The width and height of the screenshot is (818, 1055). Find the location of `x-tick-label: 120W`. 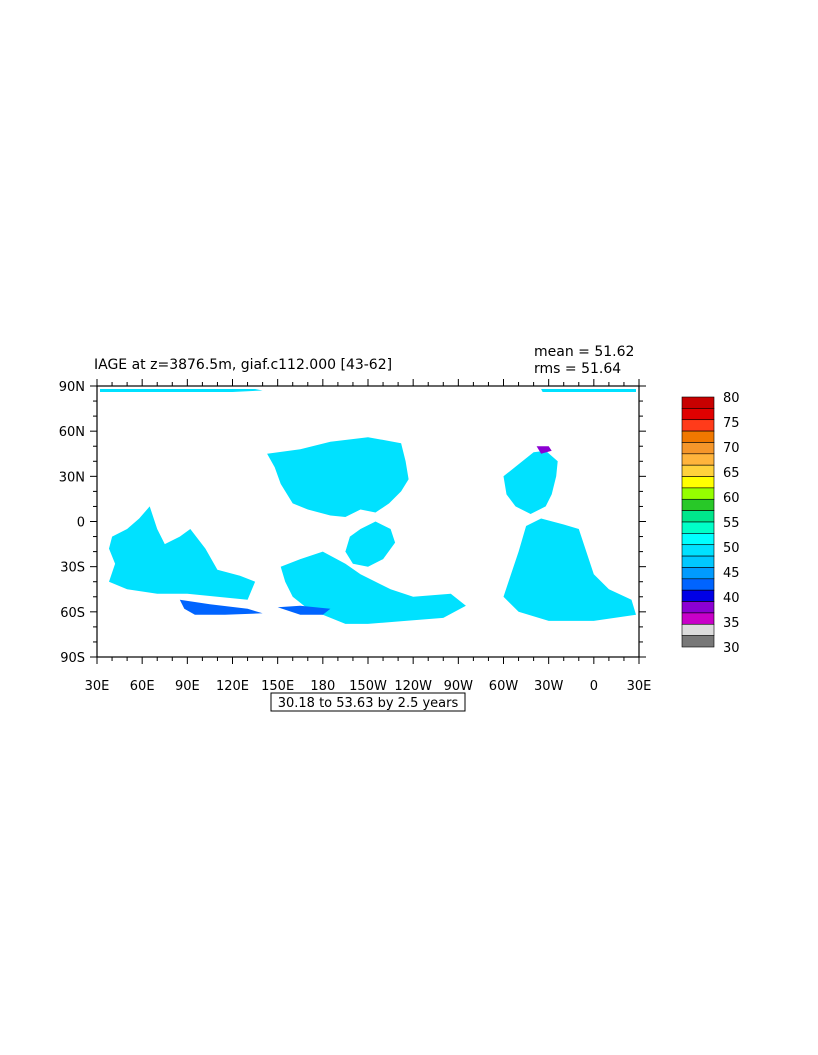

x-tick-label: 120W is located at coordinates (413, 686).